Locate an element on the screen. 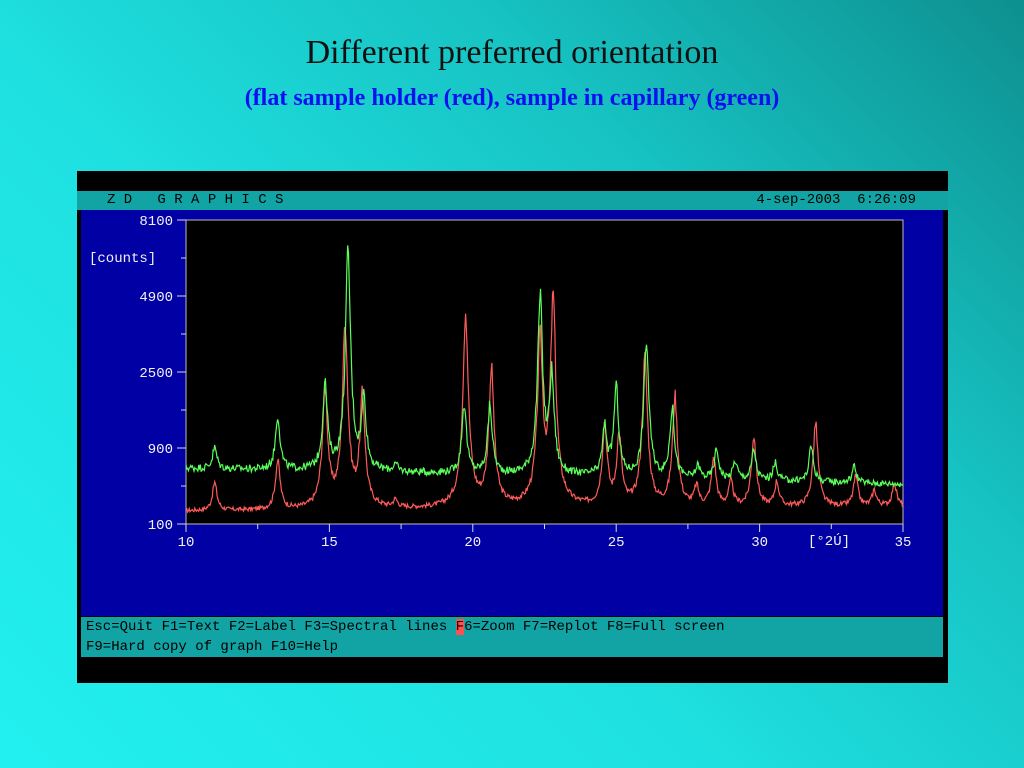 The height and width of the screenshot is (768, 1024). header-bar: Z D G R A P H I C S 4-sep-2003 6:26:09 is located at coordinates (512, 200).